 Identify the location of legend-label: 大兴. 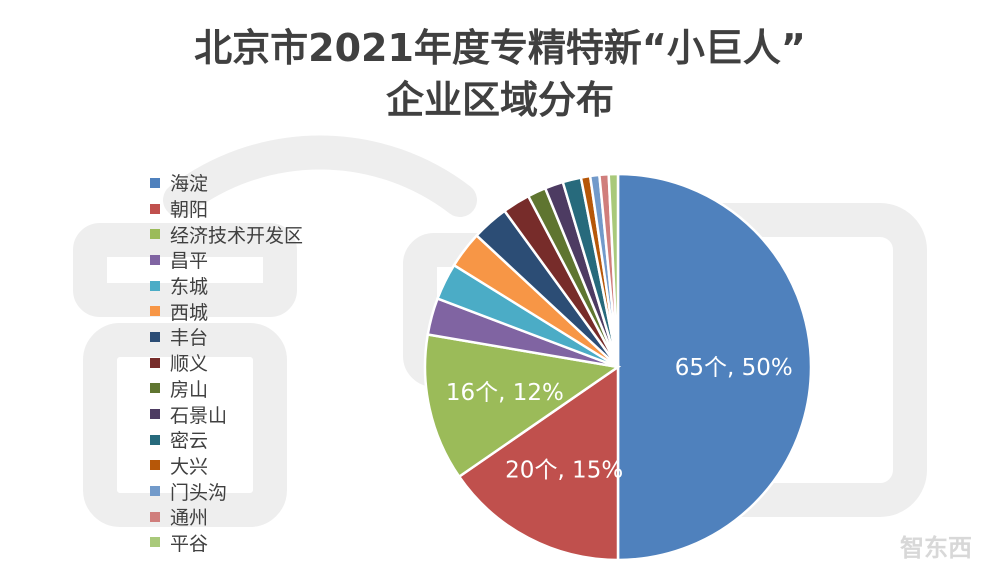
(189, 466).